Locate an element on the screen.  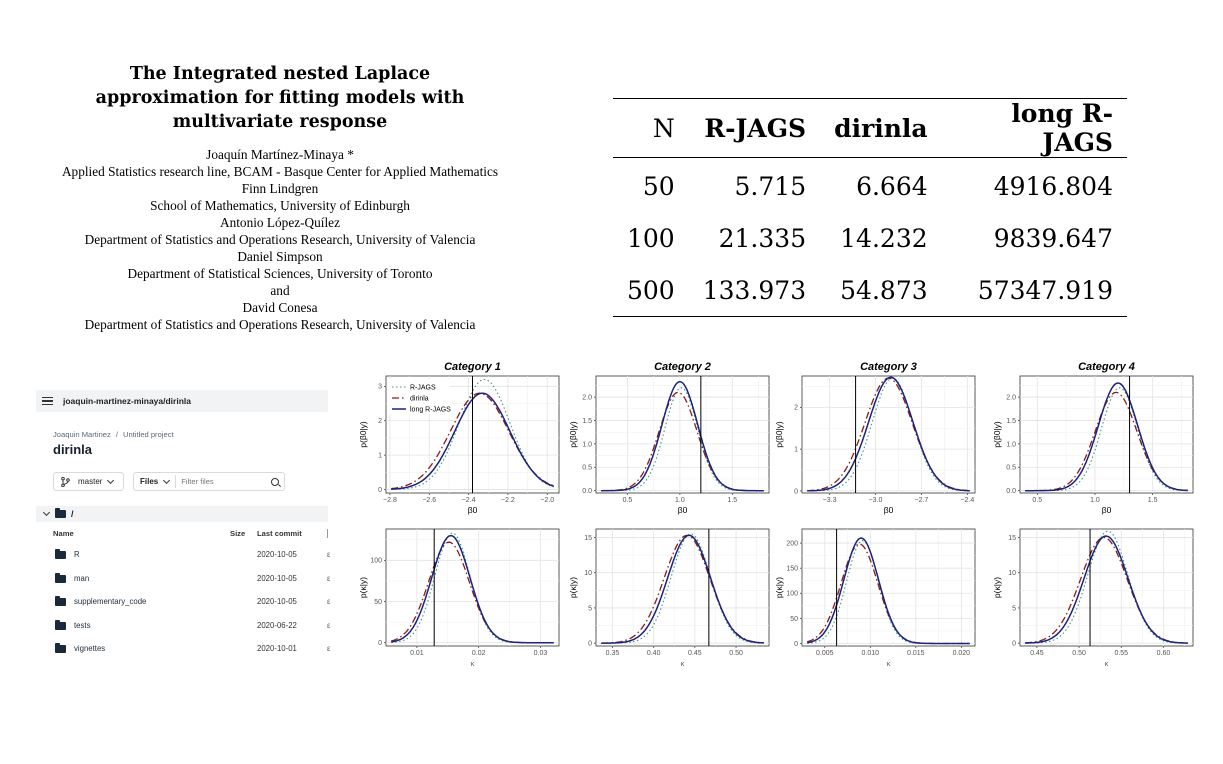
search-icon is located at coordinates (275, 481).